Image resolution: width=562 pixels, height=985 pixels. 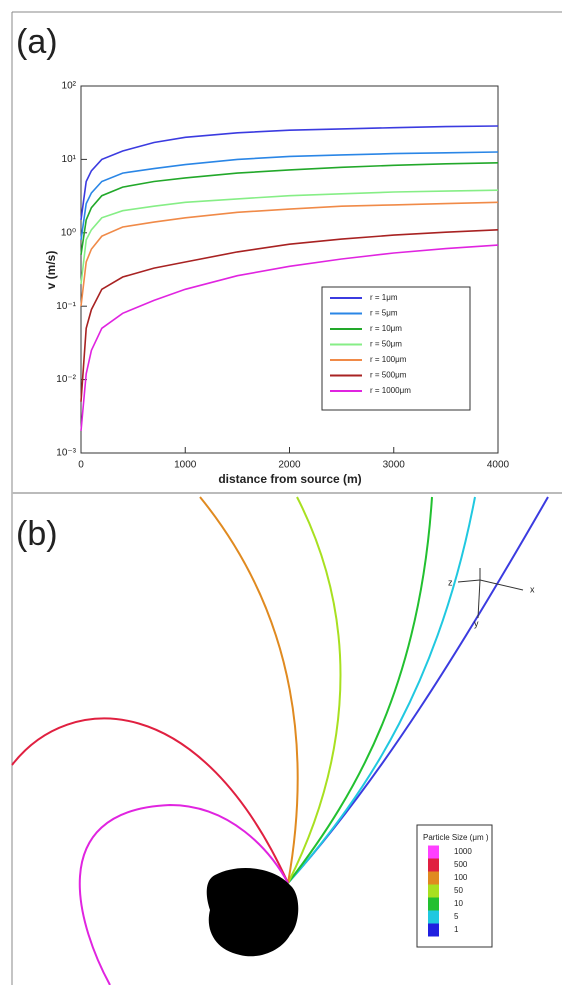 What do you see at coordinates (384, 313) in the screenshot?
I see `legend-label: r = 5μm` at bounding box center [384, 313].